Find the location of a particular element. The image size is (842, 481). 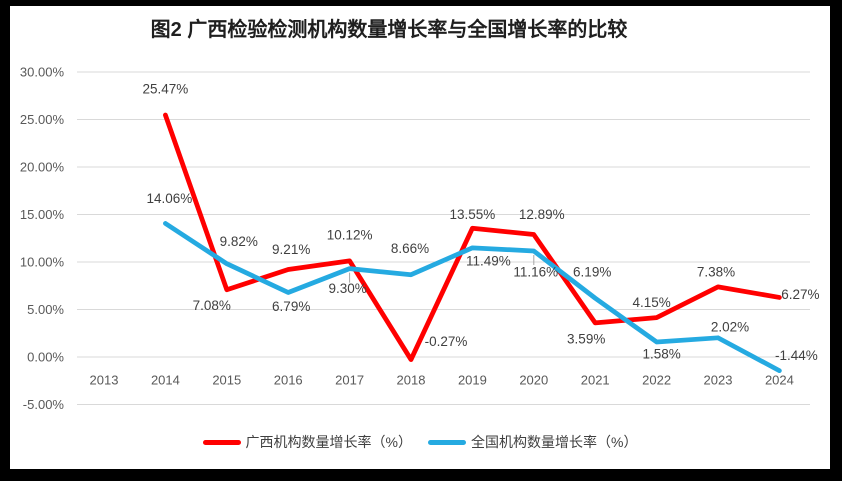

data-label: 9.82% is located at coordinates (239, 241).